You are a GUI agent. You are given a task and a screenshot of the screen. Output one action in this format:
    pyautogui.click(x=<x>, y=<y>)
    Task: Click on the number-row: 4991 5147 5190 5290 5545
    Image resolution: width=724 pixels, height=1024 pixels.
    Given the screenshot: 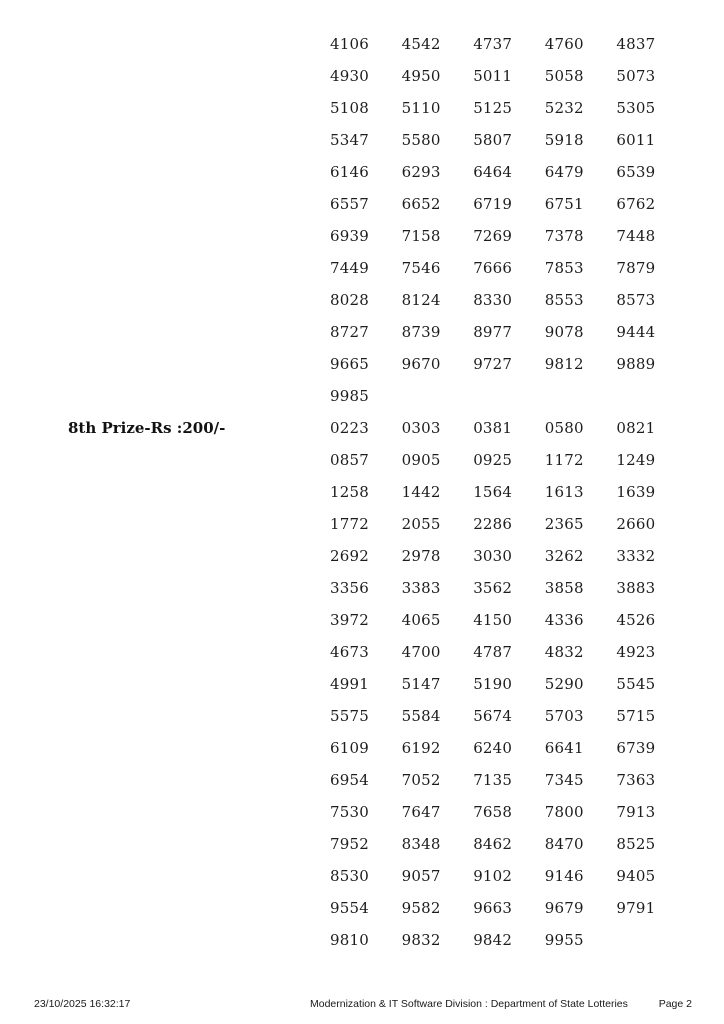 What is the action you would take?
    pyautogui.click(x=362, y=684)
    